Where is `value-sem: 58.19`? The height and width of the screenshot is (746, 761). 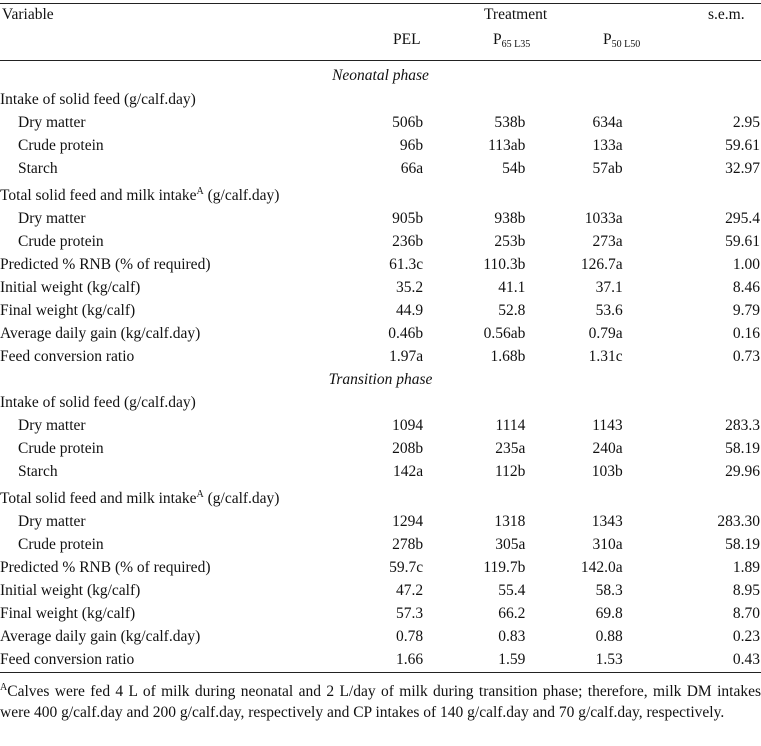 value-sem: 58.19 is located at coordinates (742, 544).